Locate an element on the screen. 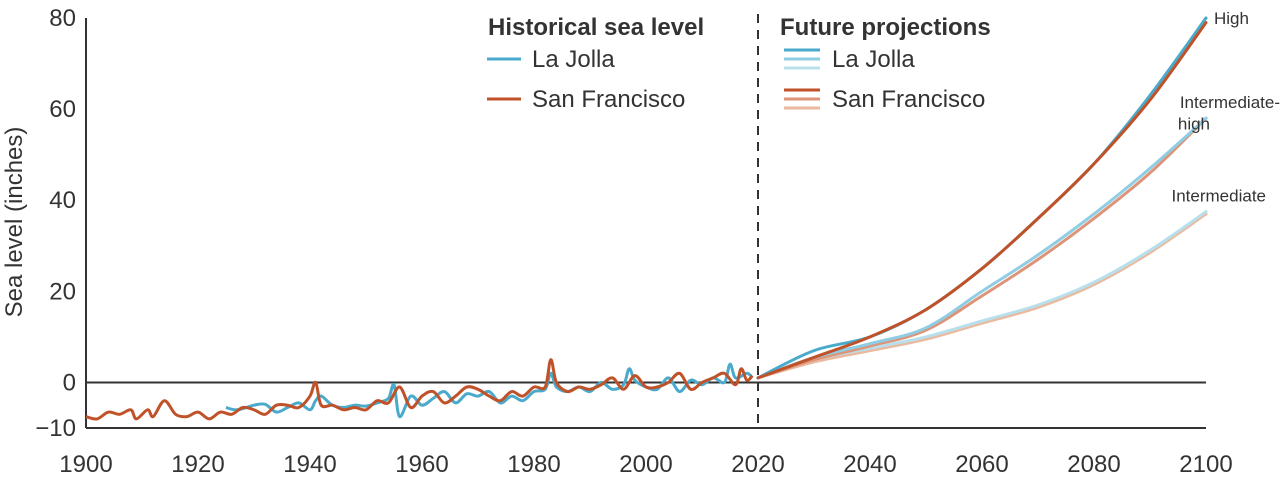 Image resolution: width=1280 pixels, height=480 pixels. san-francisco-historical-line is located at coordinates (419, 389).